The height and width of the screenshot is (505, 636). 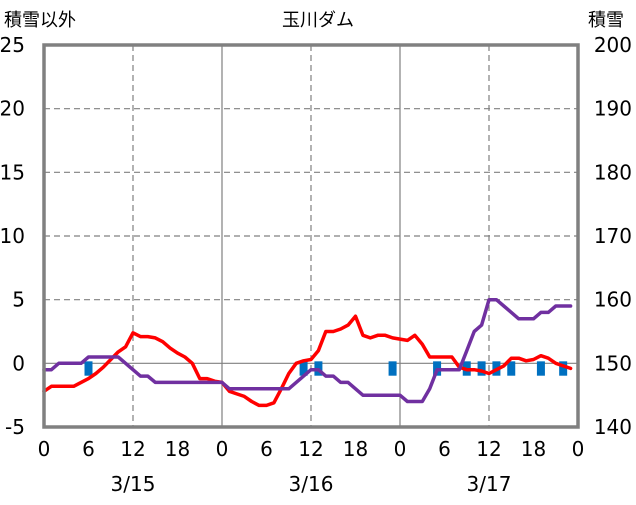 I want to click on y-tick-right: 160, so click(x=613, y=300).